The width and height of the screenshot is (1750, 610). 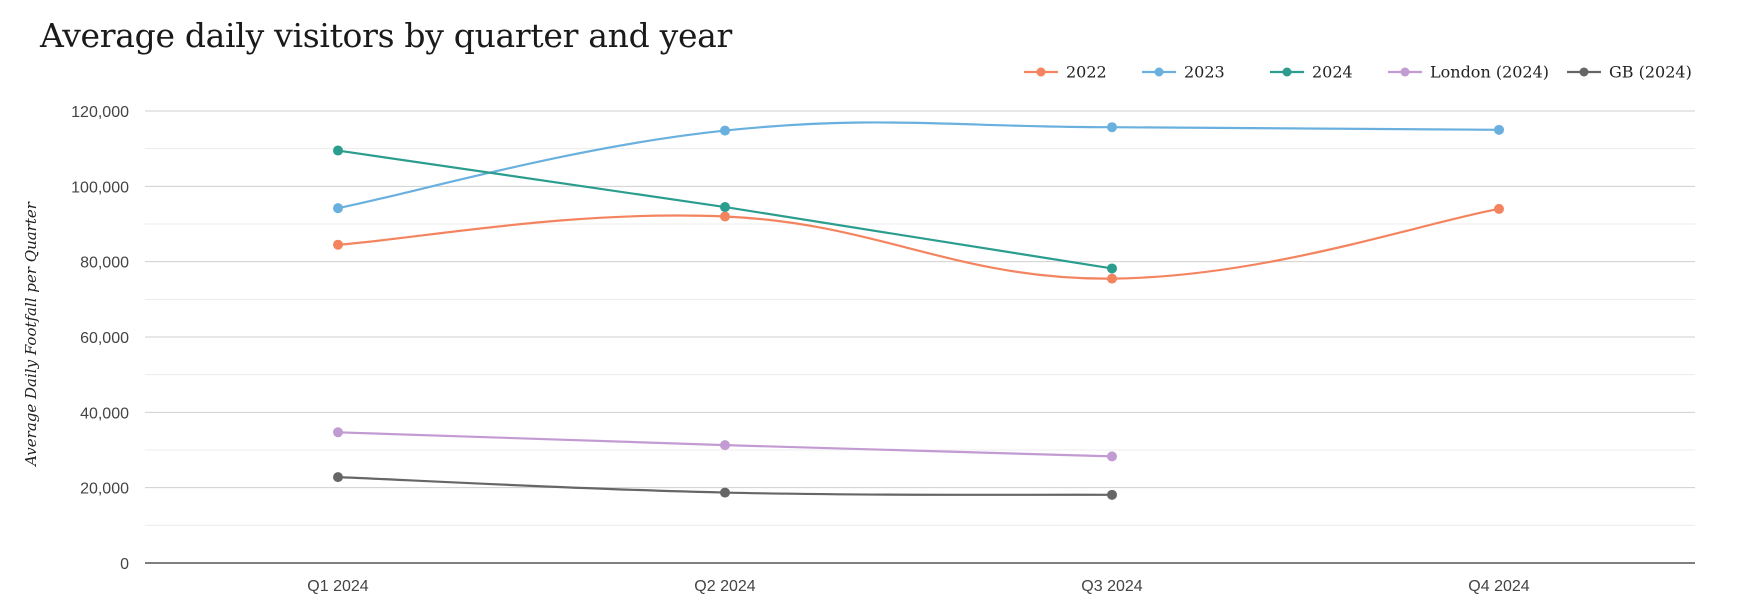 What do you see at coordinates (337, 586) in the screenshot?
I see `x-tick-label: Q1 2024` at bounding box center [337, 586].